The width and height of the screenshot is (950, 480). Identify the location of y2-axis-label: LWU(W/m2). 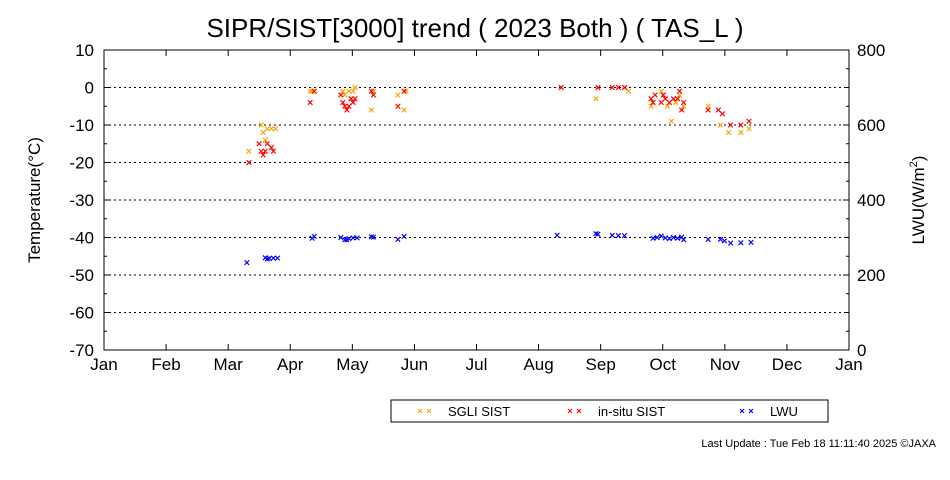
(918, 200).